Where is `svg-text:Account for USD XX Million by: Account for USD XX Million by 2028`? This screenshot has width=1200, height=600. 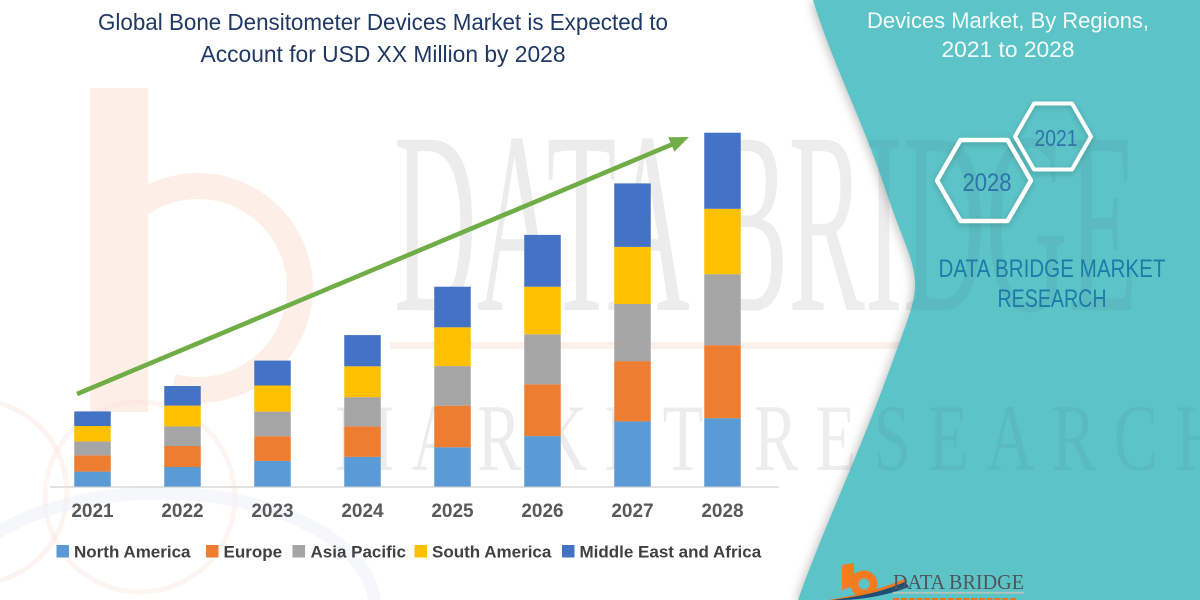 svg-text:Account for USD XX Million by: Account for USD XX Million by 2028 is located at coordinates (383, 54).